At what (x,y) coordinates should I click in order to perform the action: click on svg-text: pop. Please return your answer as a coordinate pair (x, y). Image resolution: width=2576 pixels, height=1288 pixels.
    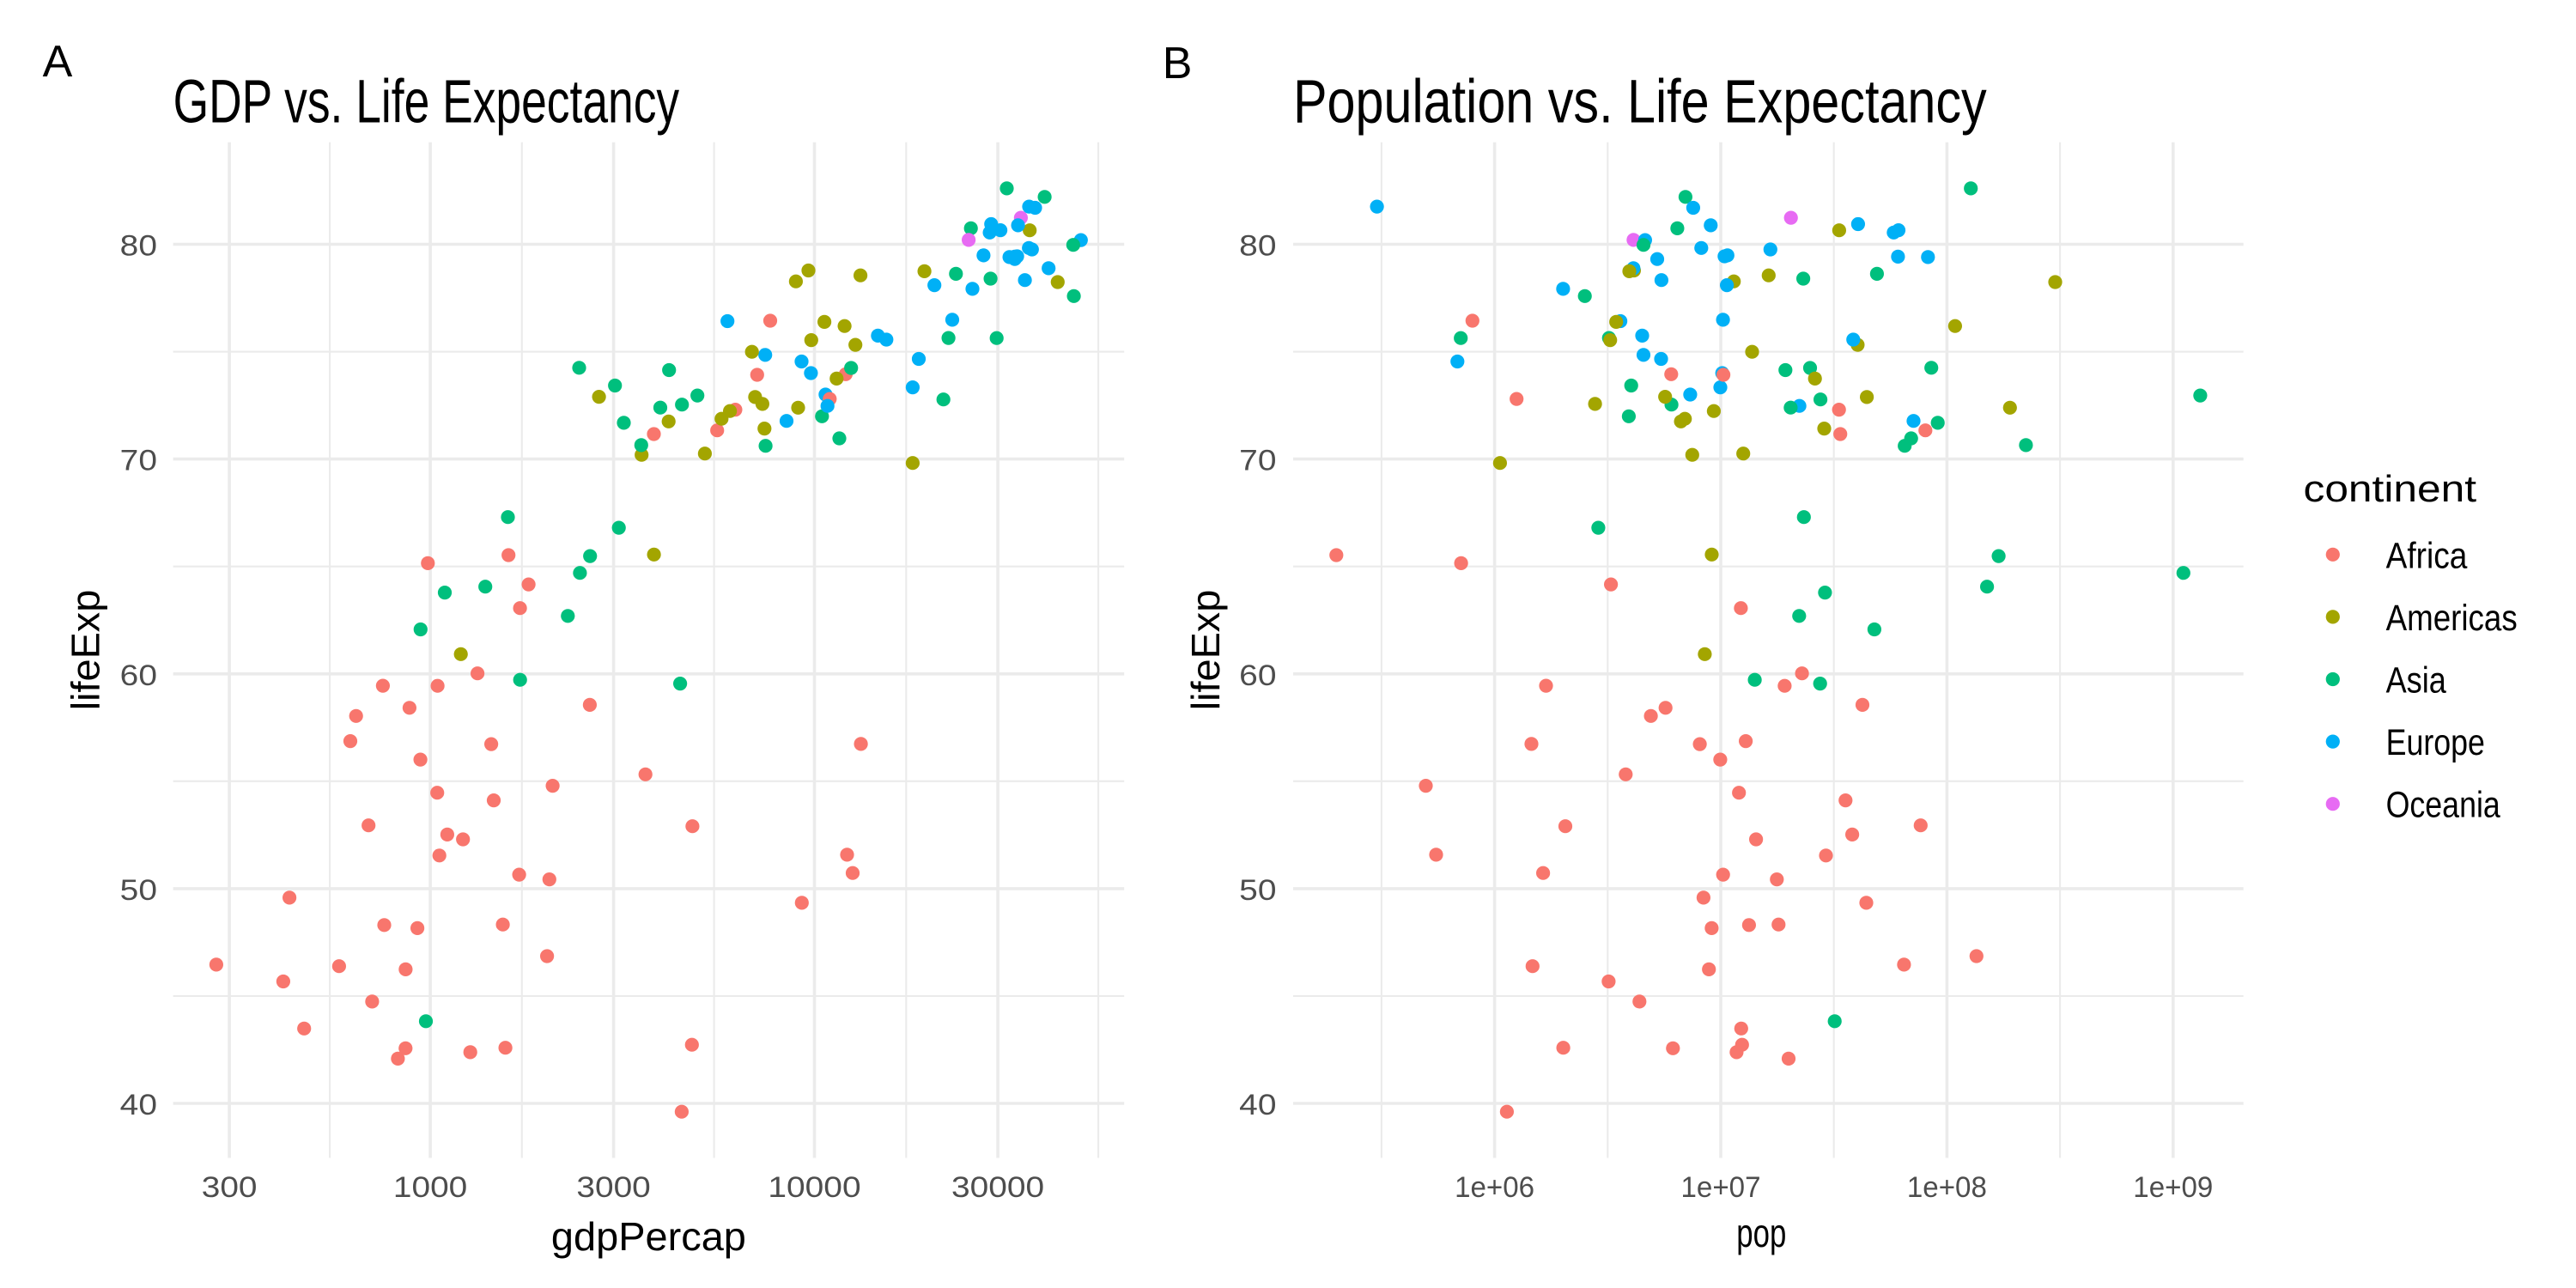
    Looking at the image, I should click on (1761, 1233).